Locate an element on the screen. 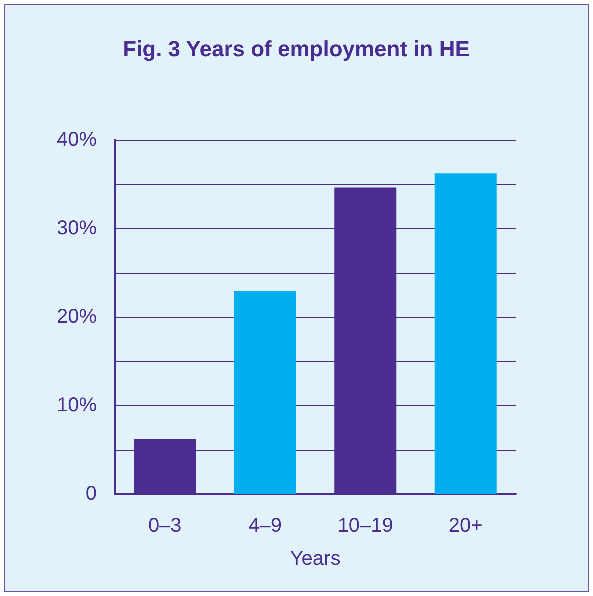  chart-title: Fig. 3 Years of employment in HE is located at coordinates (296, 49).